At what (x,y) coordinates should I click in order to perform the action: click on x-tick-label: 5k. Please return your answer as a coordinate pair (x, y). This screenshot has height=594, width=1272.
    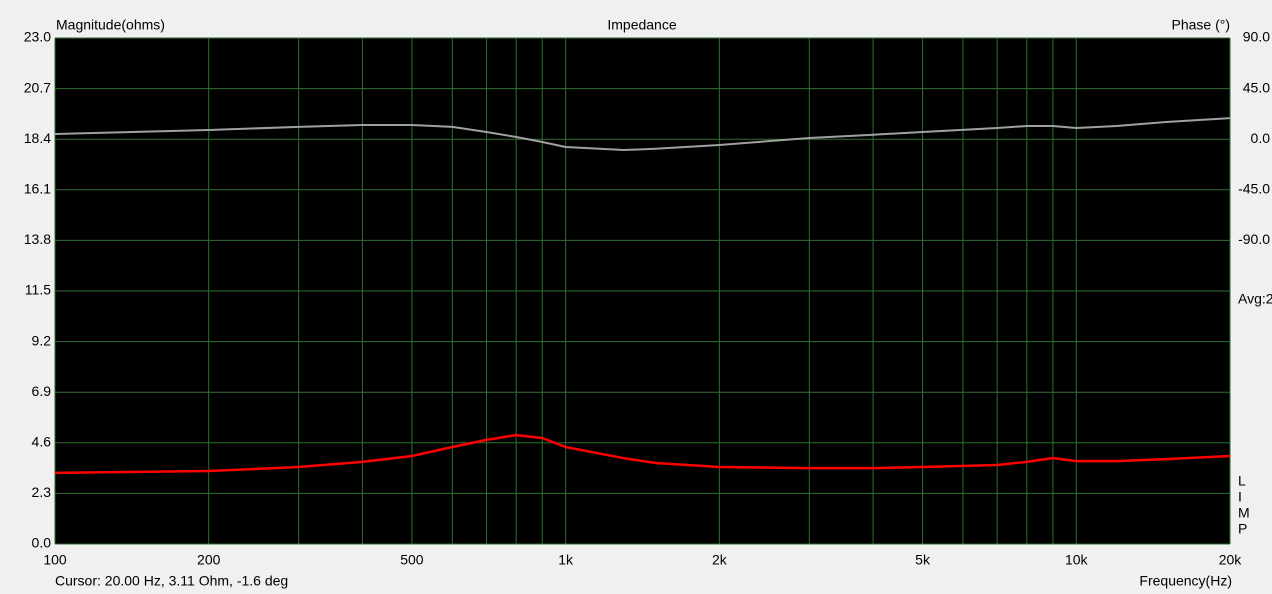
    Looking at the image, I should click on (923, 560).